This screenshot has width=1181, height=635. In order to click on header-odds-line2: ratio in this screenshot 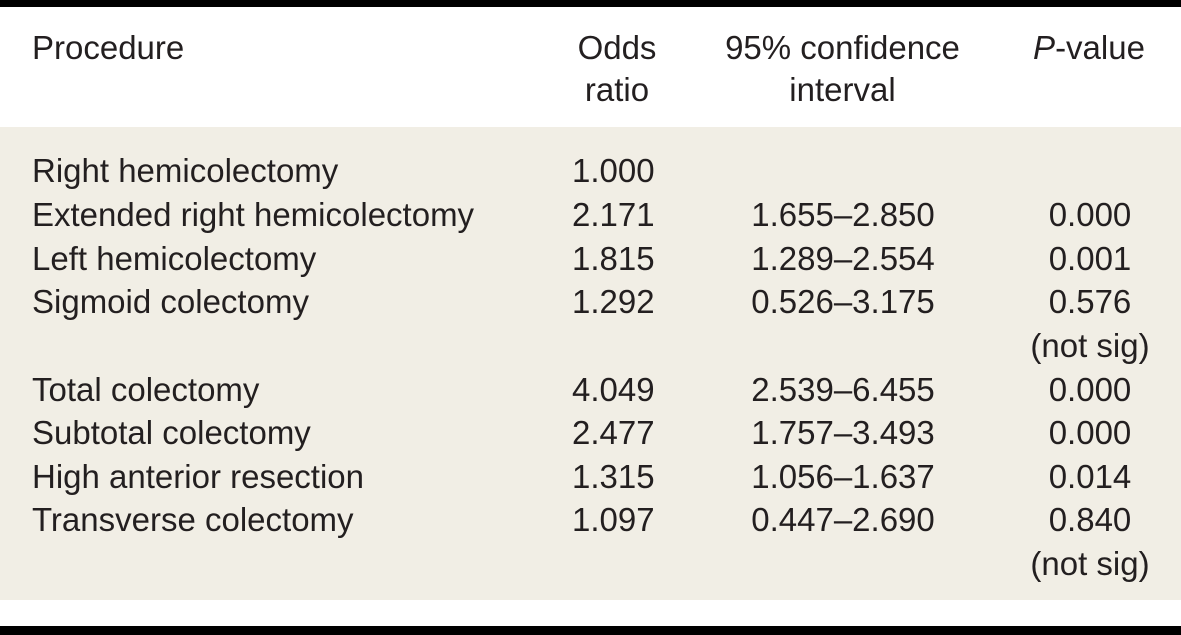, I will do `click(617, 89)`.